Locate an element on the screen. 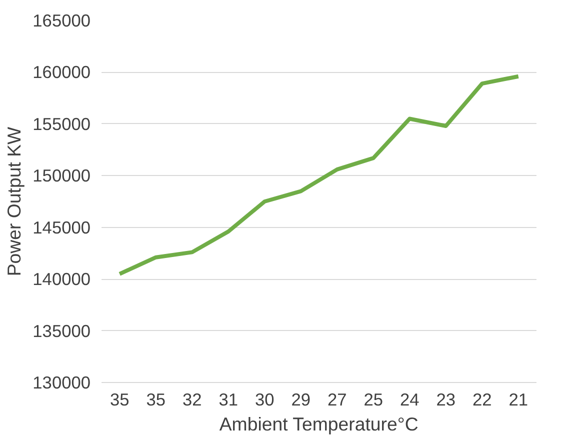 The width and height of the screenshot is (566, 447). y-tick-label: 135000 is located at coordinates (61, 330).